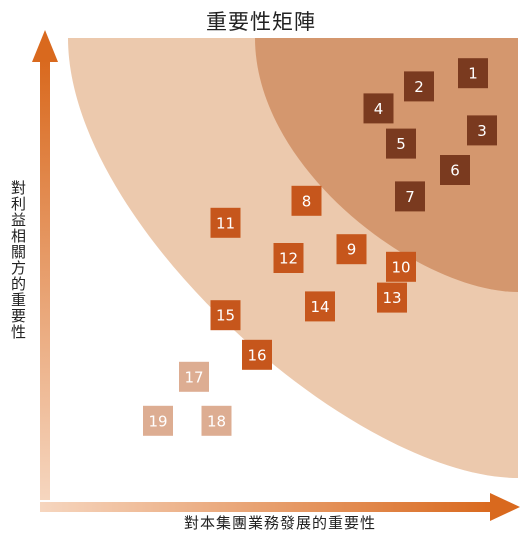  I want to click on data-point-label: 11, so click(225, 223).